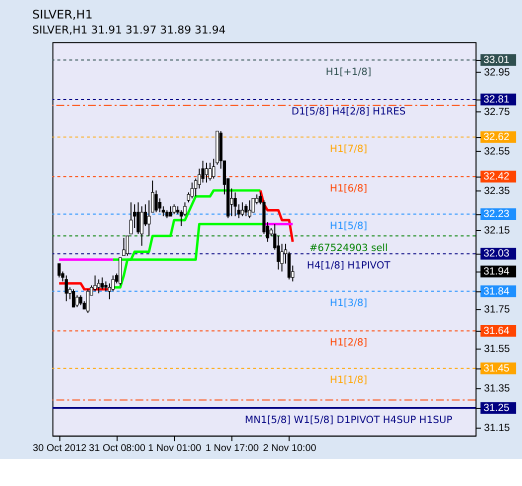  What do you see at coordinates (496, 272) in the screenshot?
I see `y-tick-label: 31.94` at bounding box center [496, 272].